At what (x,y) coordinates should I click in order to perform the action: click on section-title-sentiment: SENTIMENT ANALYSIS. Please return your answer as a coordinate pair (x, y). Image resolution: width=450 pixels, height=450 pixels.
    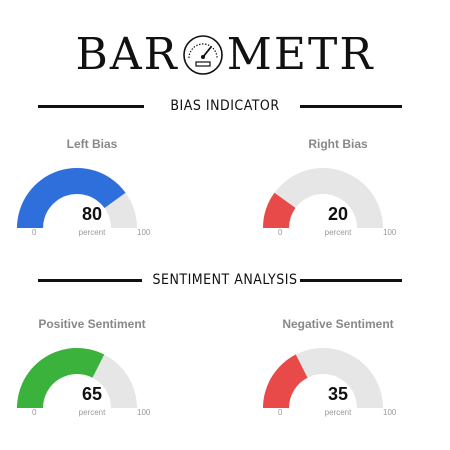
    Looking at the image, I should click on (225, 280).